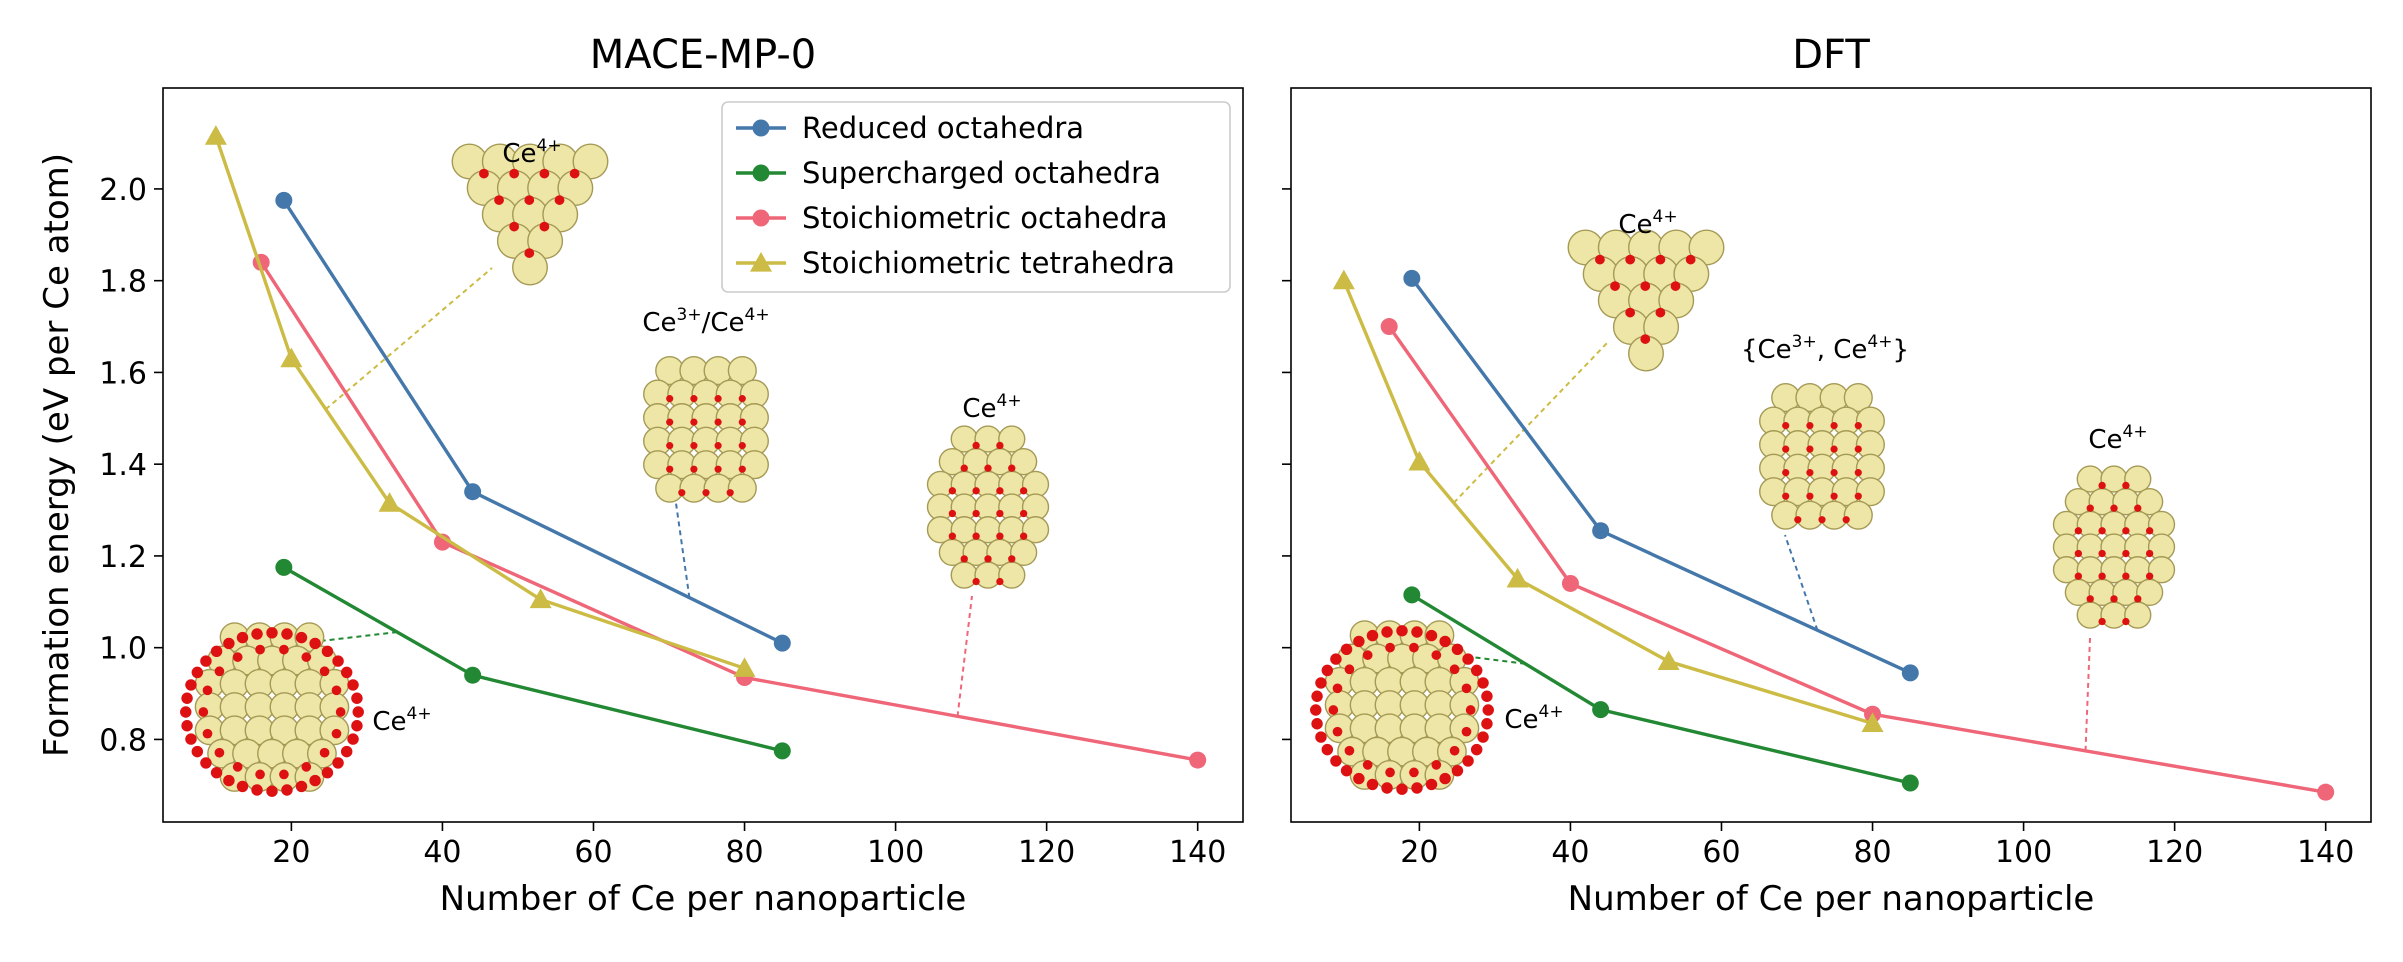  What do you see at coordinates (703, 55) in the screenshot?
I see `chart-title: MACE-MP-0` at bounding box center [703, 55].